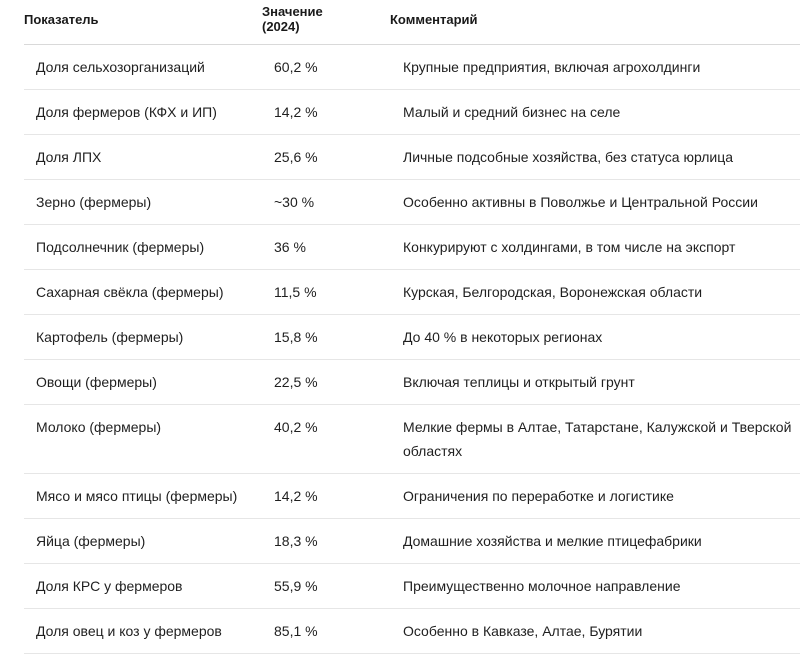 The height and width of the screenshot is (657, 806). Describe the element at coordinates (290, 247) in the screenshot. I see `cell-value: 36 %` at that location.